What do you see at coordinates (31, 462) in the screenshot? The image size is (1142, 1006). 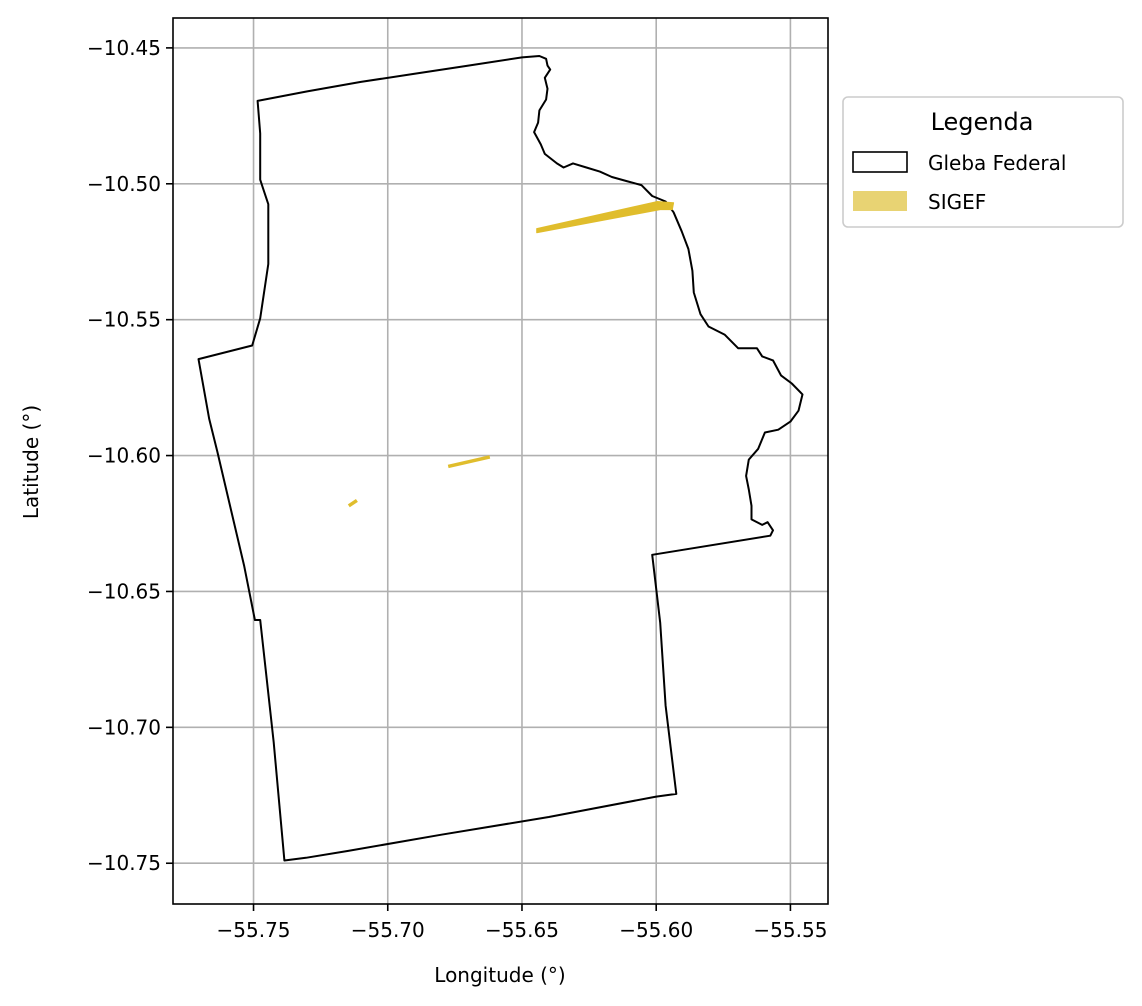 I see `y-axis-label: Latitude (°)` at bounding box center [31, 462].